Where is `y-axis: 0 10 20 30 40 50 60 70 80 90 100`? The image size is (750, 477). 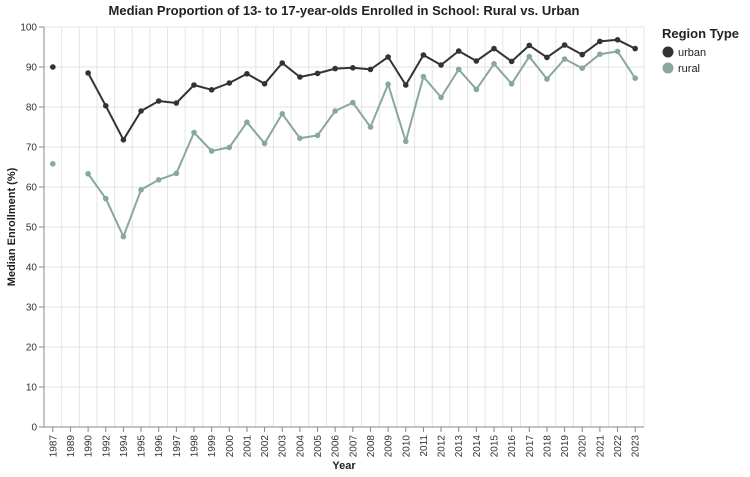 y-axis: 0 10 20 30 40 50 60 70 80 90 100 is located at coordinates (32, 228).